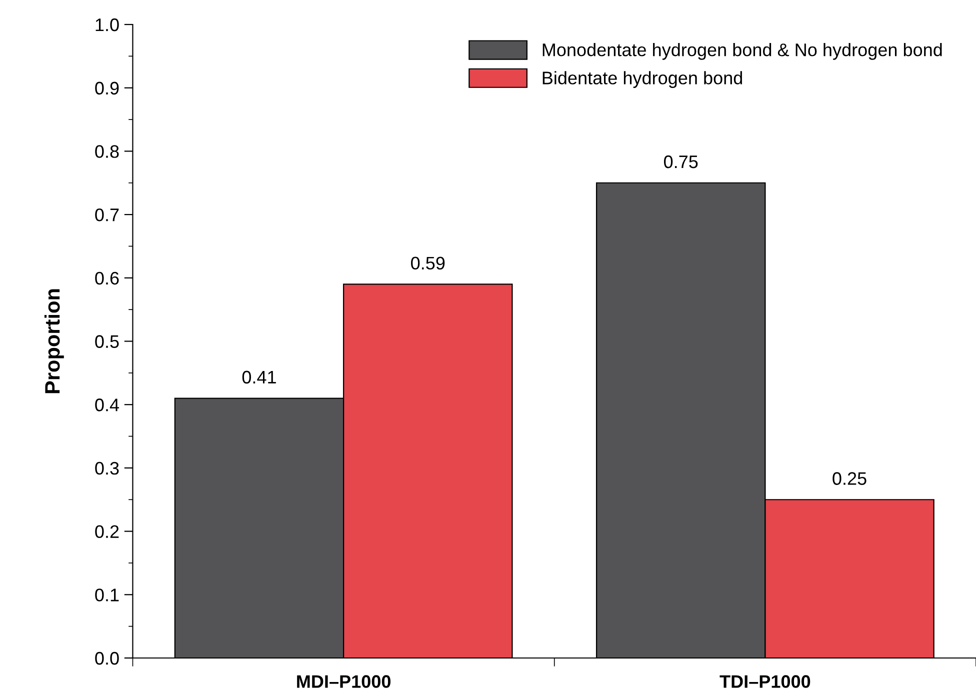  Describe the element at coordinates (107, 531) in the screenshot. I see `y-tick-label: 0.2` at that location.